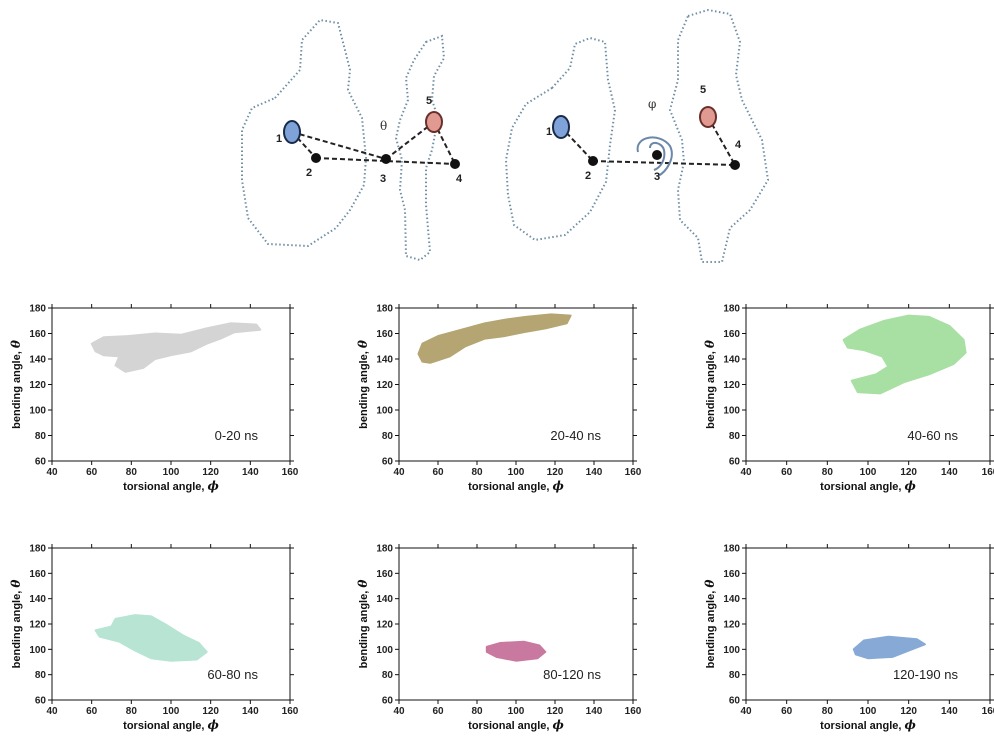 Image resolution: width=994 pixels, height=740 pixels. Describe the element at coordinates (657, 155) in the screenshot. I see `site-3-right` at that location.